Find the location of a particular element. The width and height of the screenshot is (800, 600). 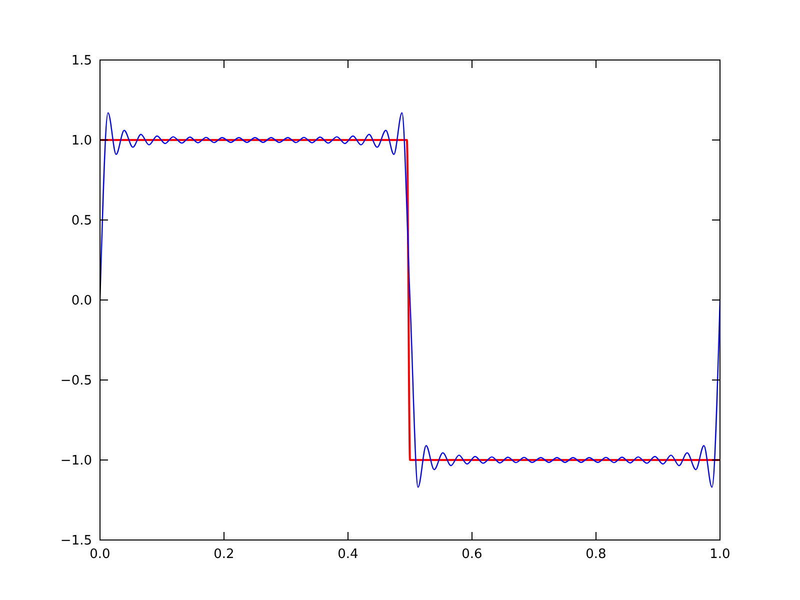

y-tick-label: 1.5 is located at coordinates (81, 61).